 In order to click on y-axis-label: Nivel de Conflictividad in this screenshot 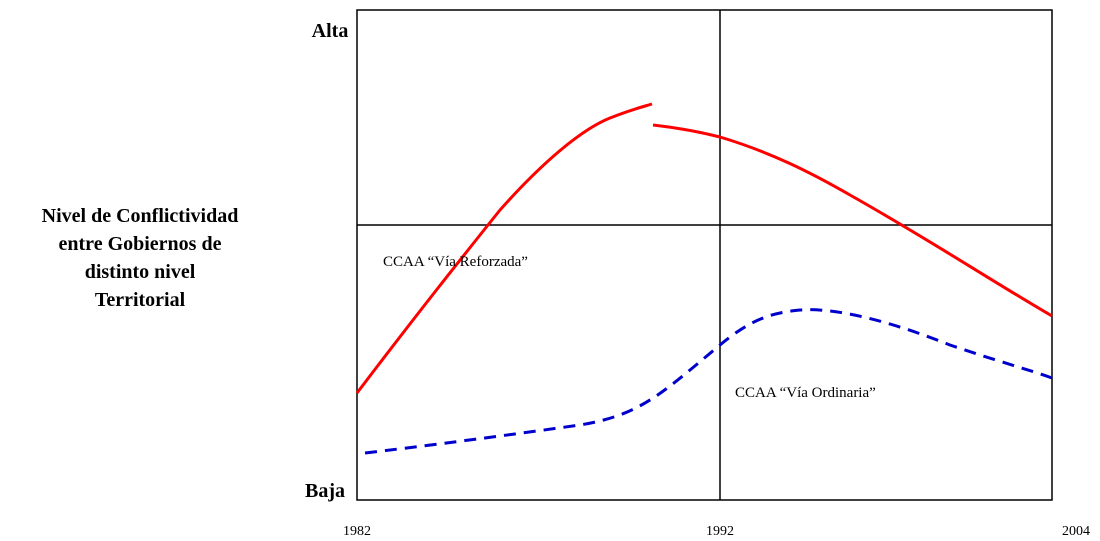, I will do `click(140, 216)`.